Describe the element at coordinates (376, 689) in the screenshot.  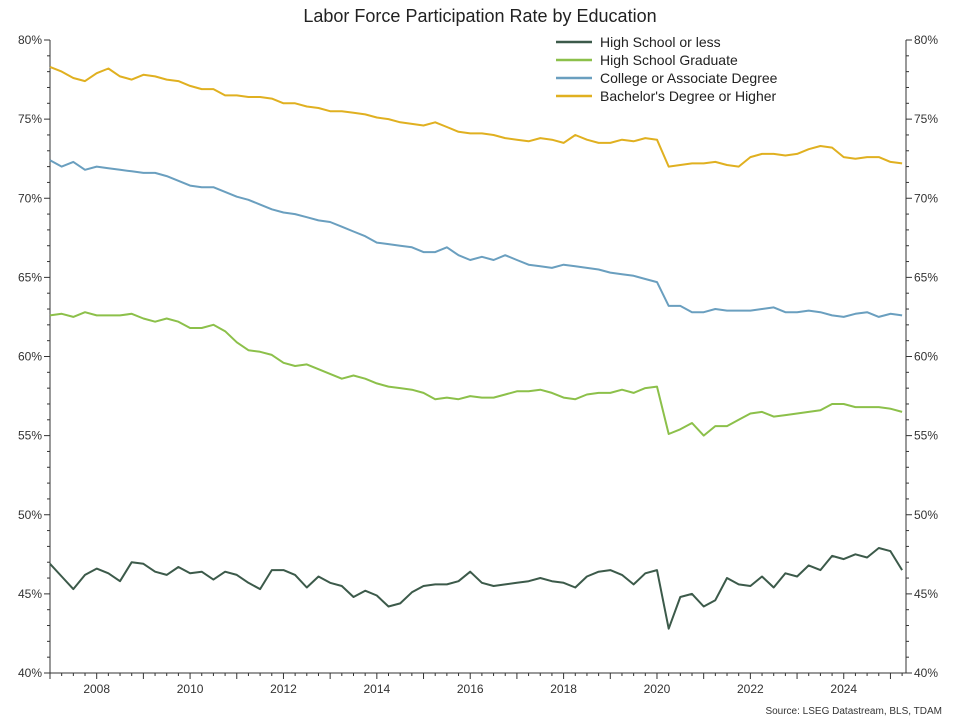
I see `x-tick-label: 2014` at that location.